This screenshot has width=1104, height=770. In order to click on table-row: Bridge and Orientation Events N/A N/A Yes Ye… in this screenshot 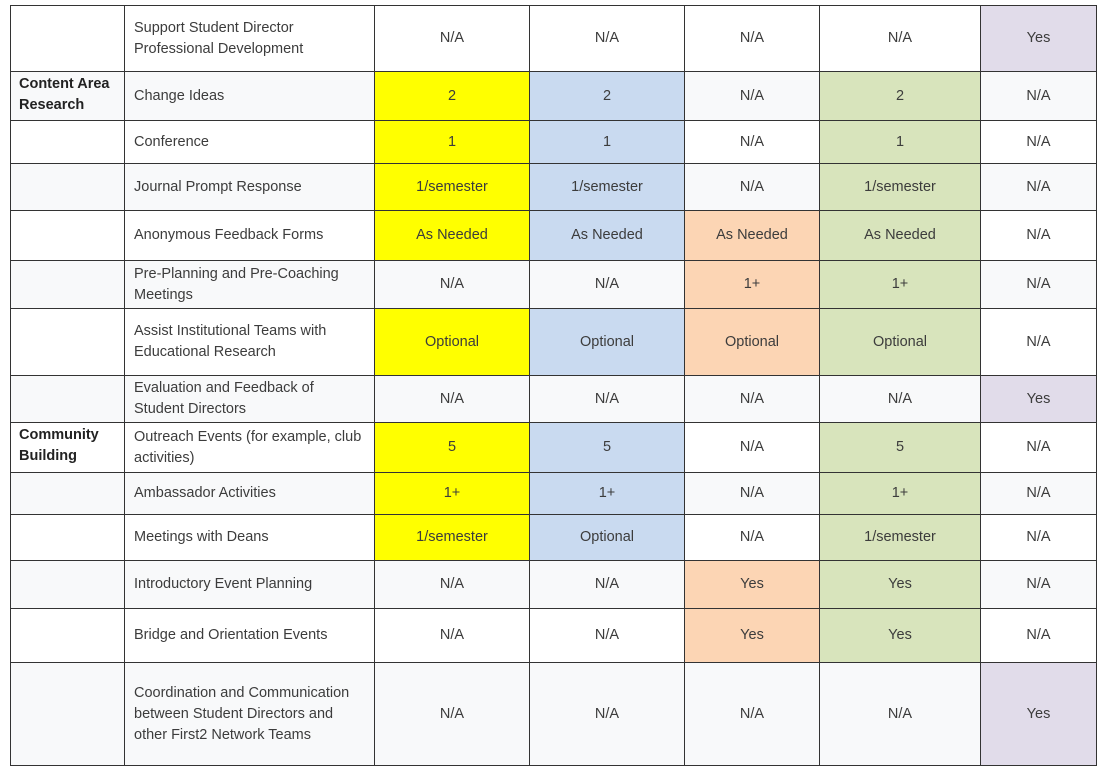, I will do `click(553, 635)`.